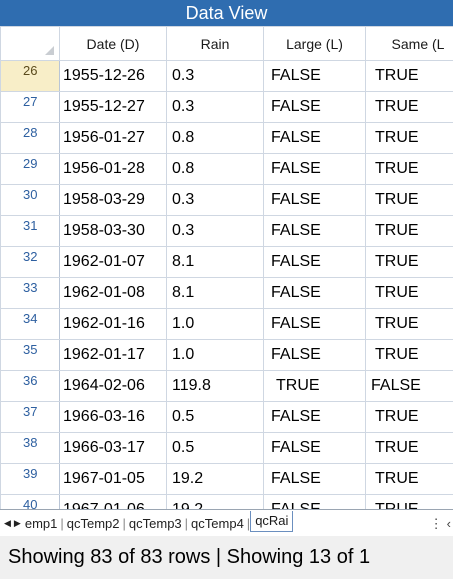  I want to click on sheet-tab-qctemp3: qcTemp3, so click(155, 523).